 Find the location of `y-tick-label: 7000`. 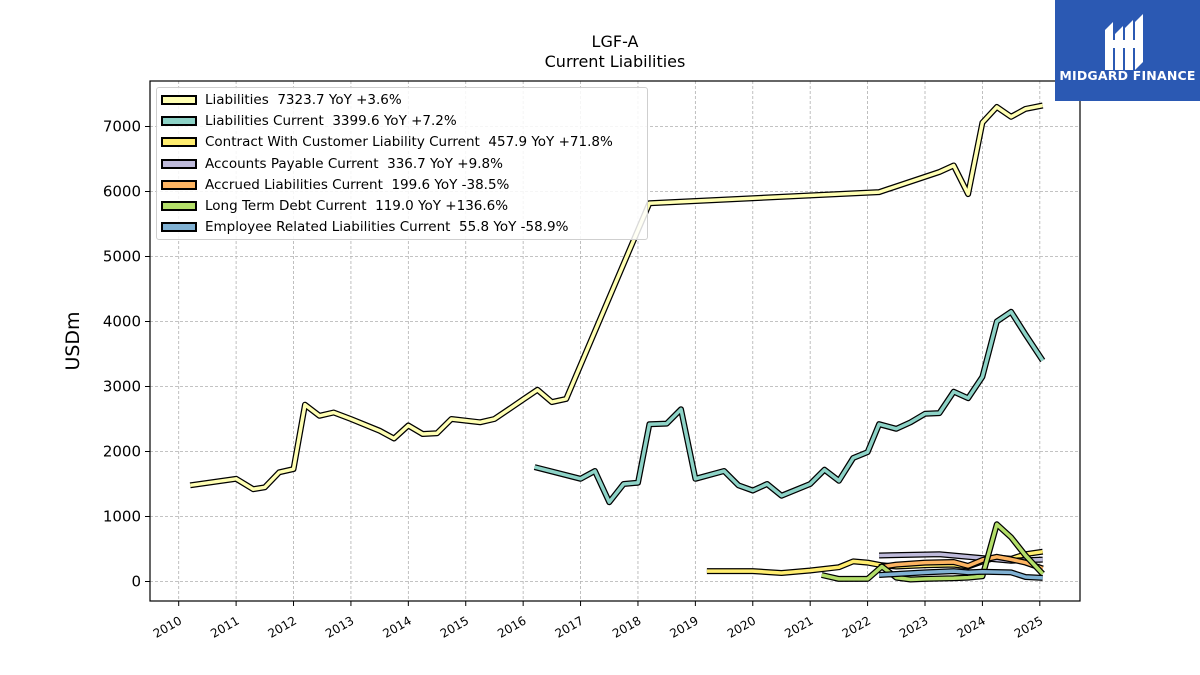

y-tick-label: 7000 is located at coordinates (122, 127).